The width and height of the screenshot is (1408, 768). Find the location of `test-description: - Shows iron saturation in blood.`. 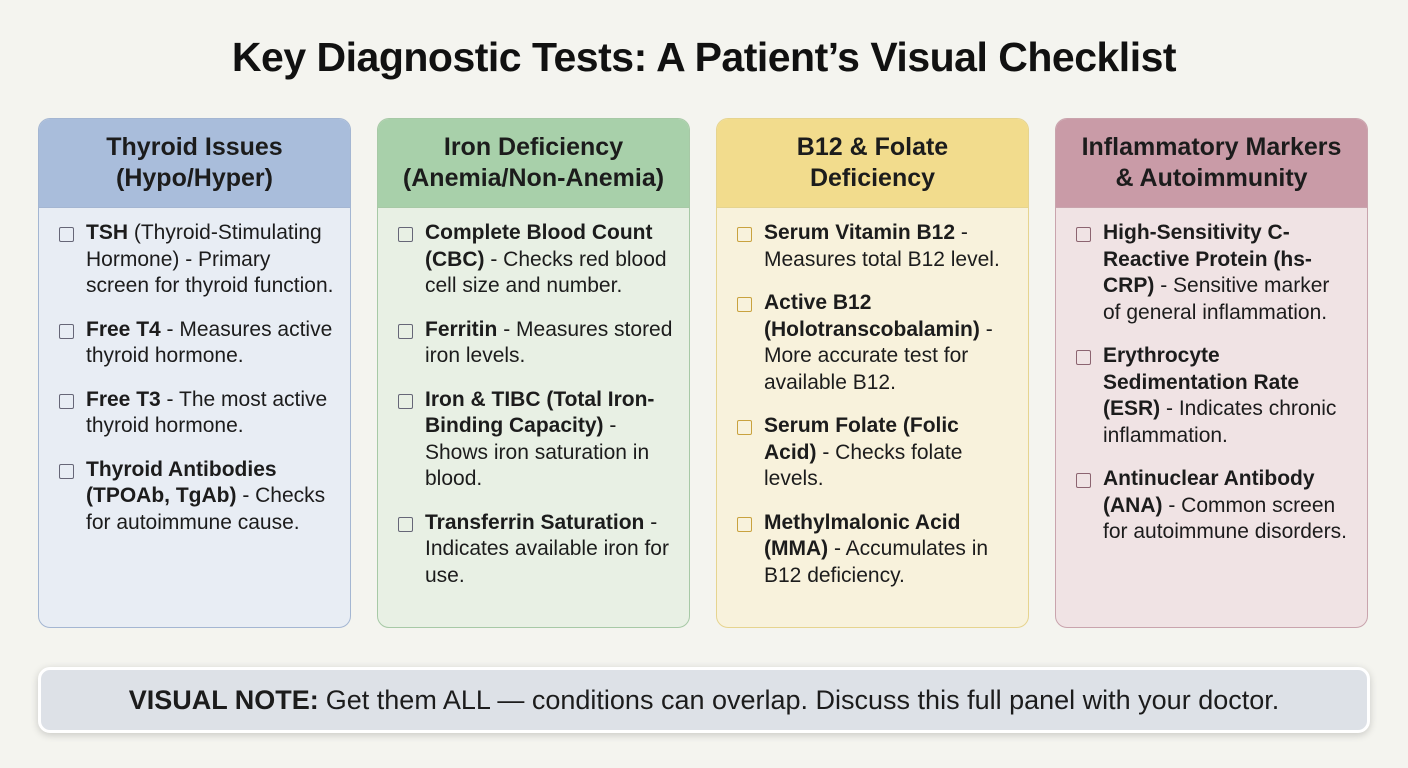

test-description: - Shows iron saturation in blood. is located at coordinates (537, 452).